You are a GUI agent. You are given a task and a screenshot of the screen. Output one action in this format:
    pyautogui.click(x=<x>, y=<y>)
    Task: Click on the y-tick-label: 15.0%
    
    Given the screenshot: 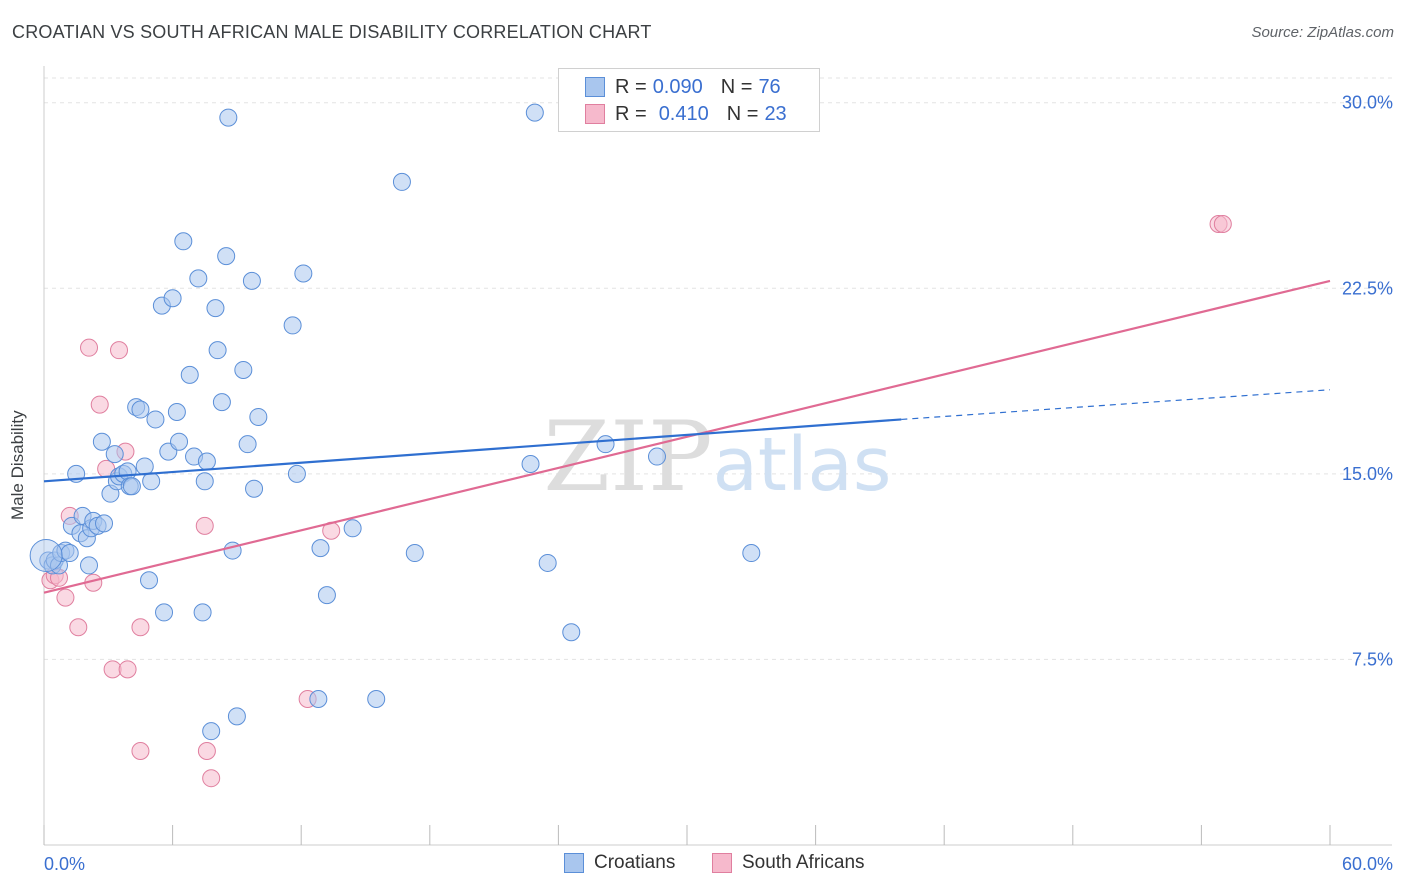 What is the action you would take?
    pyautogui.click(x=1367, y=474)
    